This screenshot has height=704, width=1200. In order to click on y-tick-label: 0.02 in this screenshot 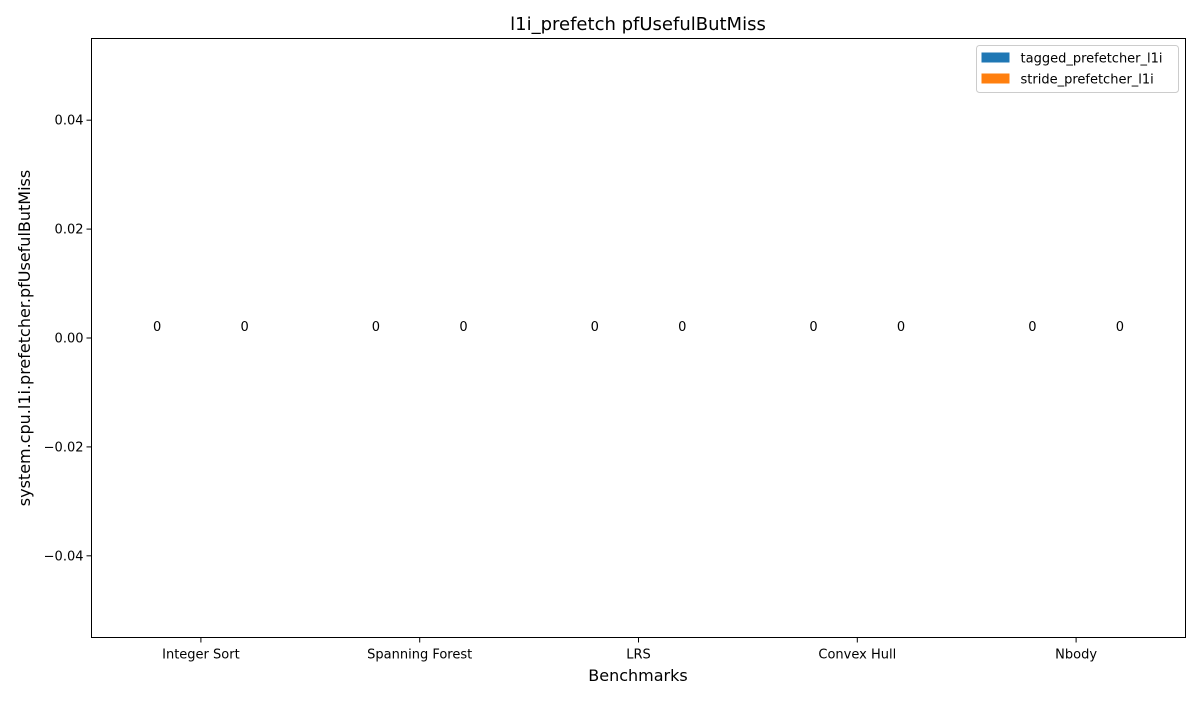, I will do `click(69, 230)`.